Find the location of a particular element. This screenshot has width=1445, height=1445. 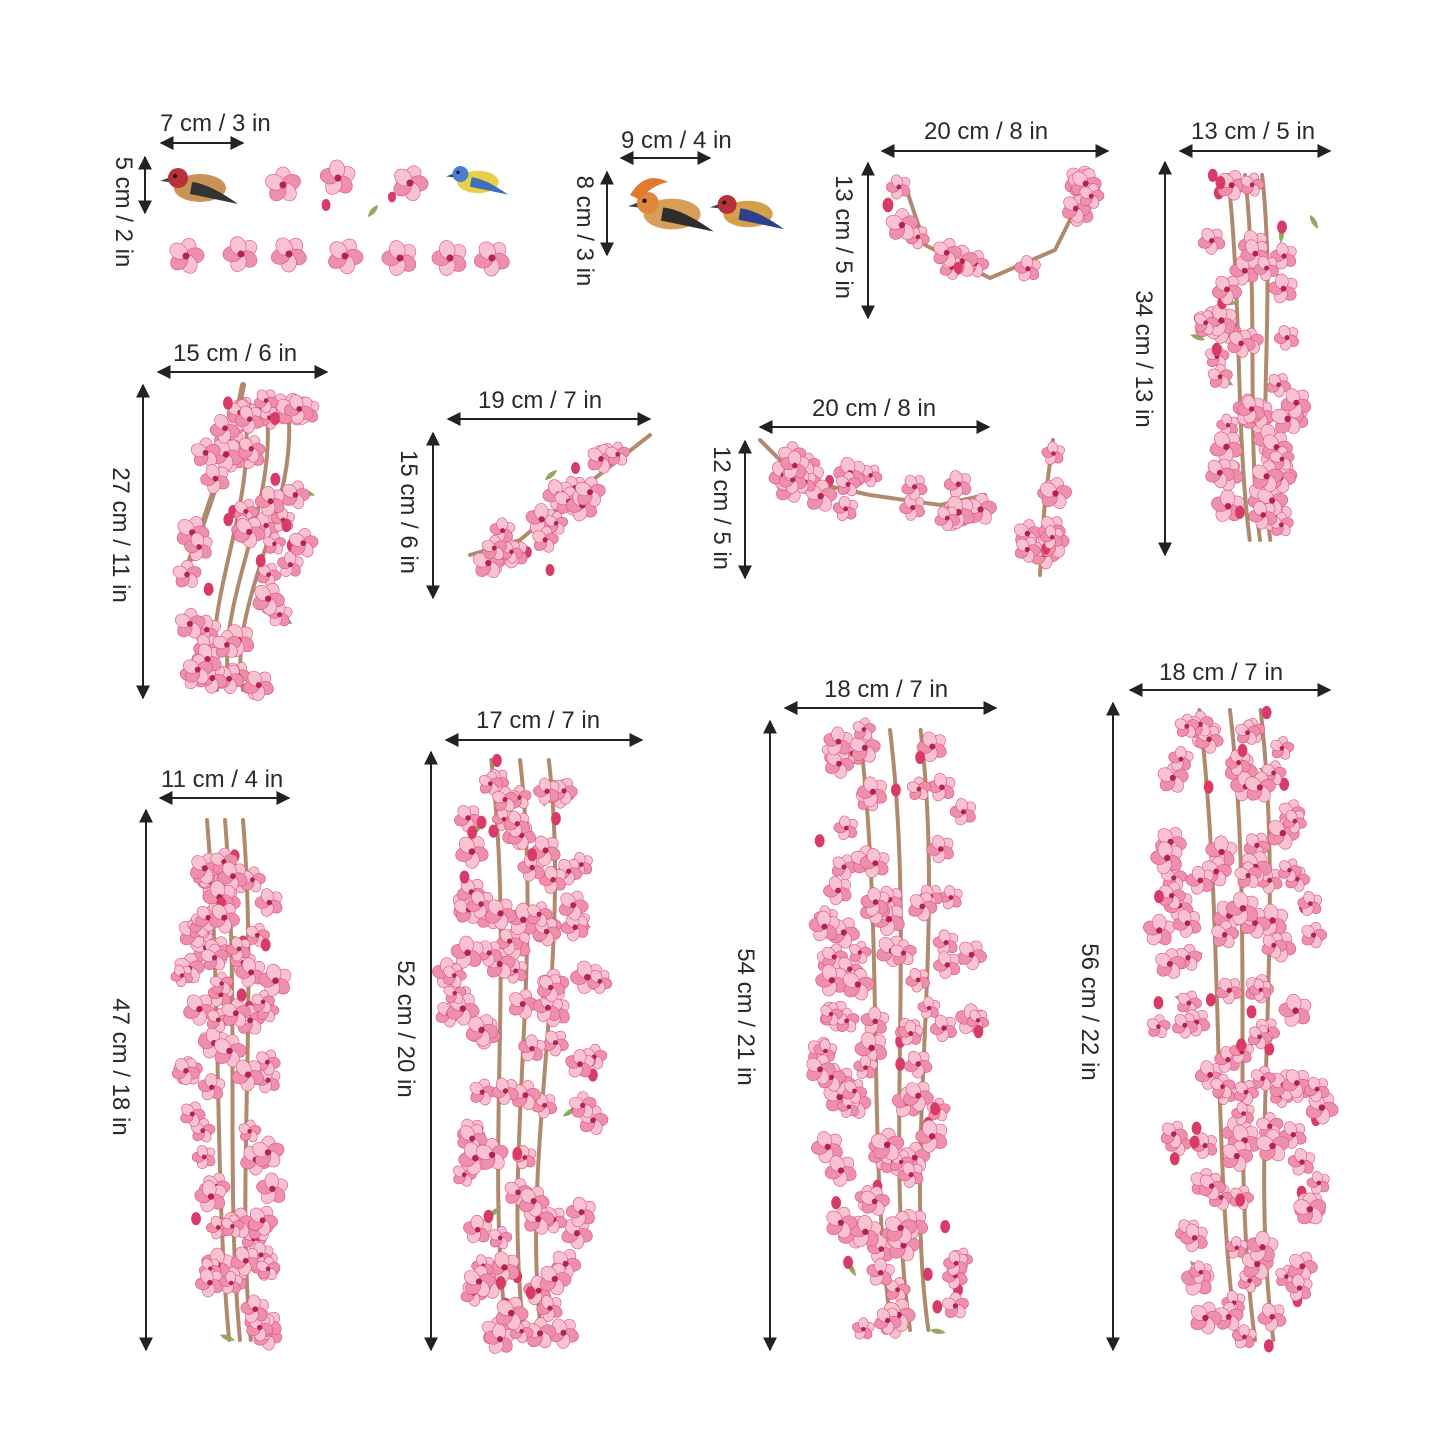

group5-height-label: 27 cm / 11 in is located at coordinates (120, 535).